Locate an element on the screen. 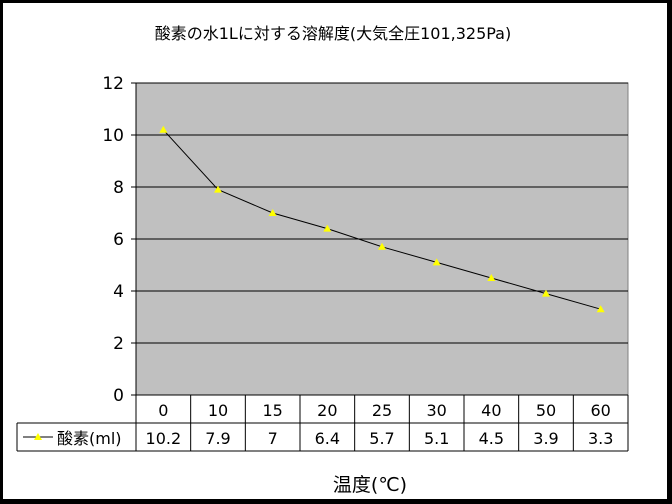 The image size is (672, 504). x-category-label: 50 is located at coordinates (546, 410).